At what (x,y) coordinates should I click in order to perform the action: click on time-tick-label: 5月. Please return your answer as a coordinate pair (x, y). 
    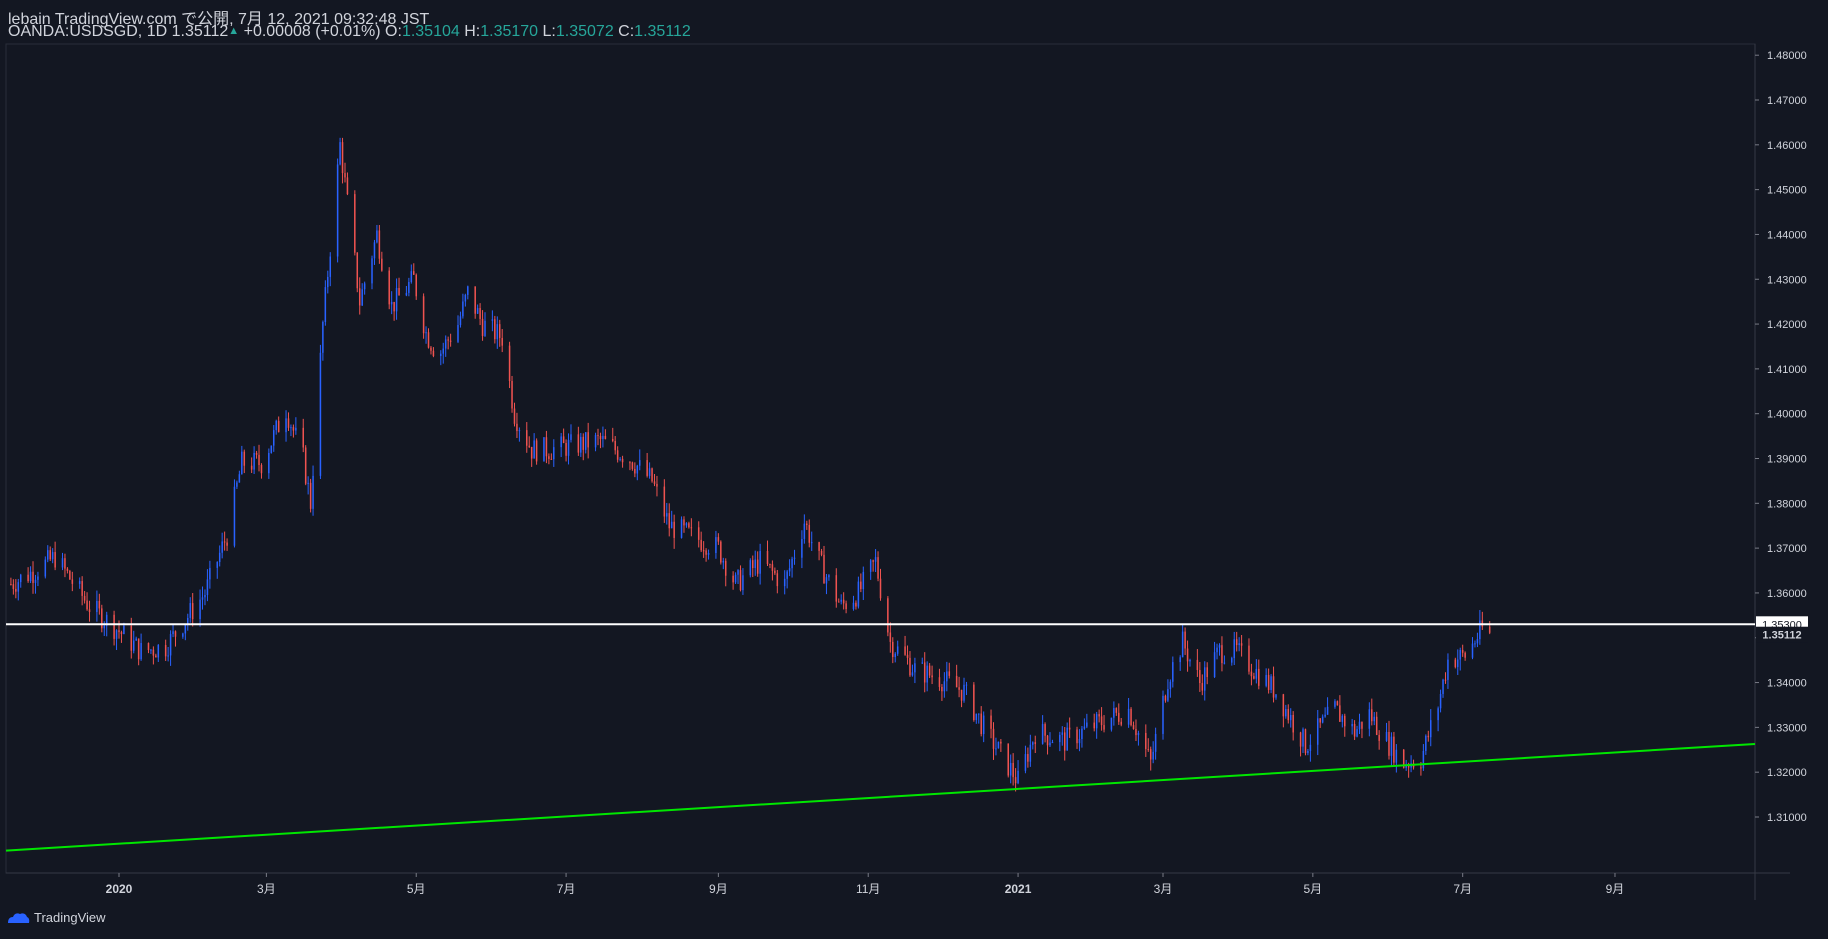
    Looking at the image, I should click on (416, 889).